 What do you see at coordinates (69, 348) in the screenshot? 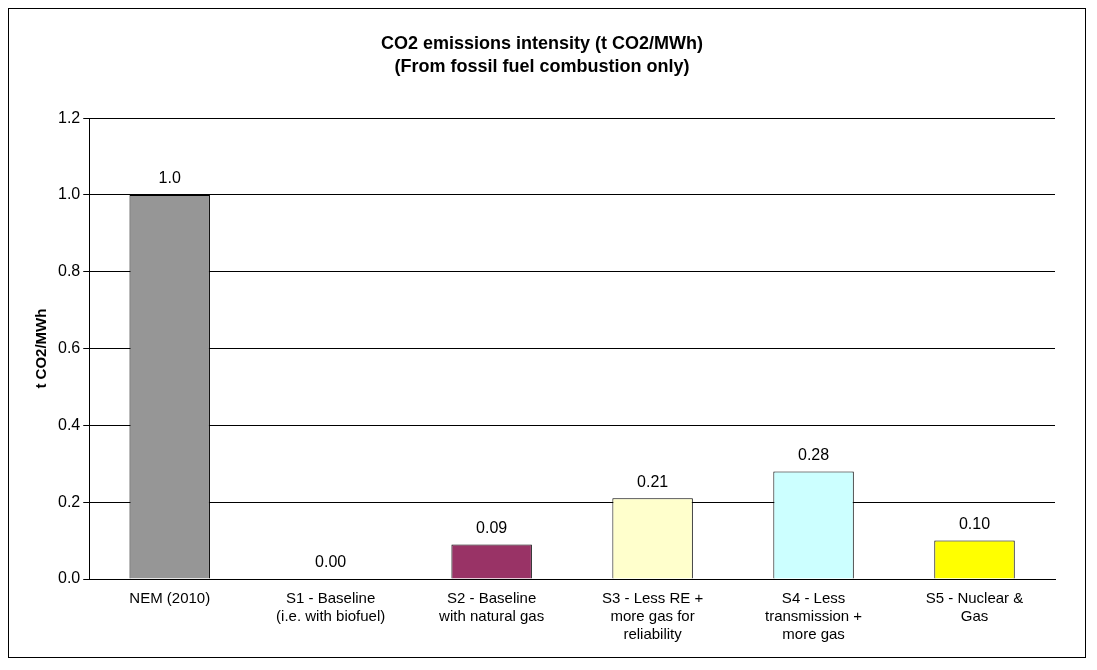
I see `y-tick-label: 0.6` at bounding box center [69, 348].